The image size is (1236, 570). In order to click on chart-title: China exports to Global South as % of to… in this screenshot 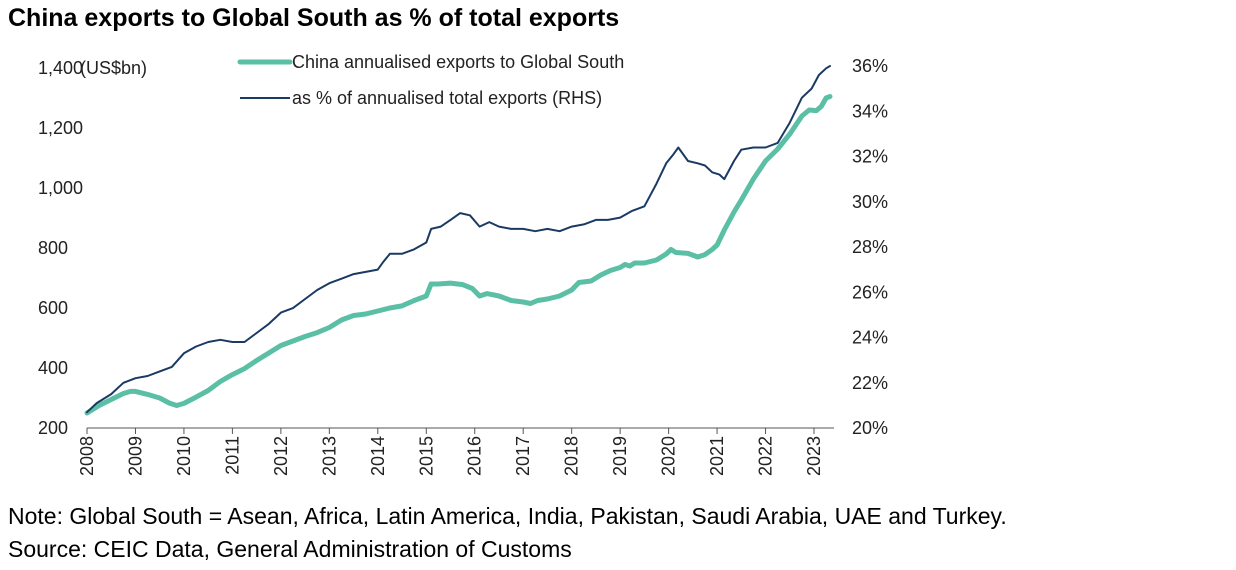, I will do `click(314, 18)`.